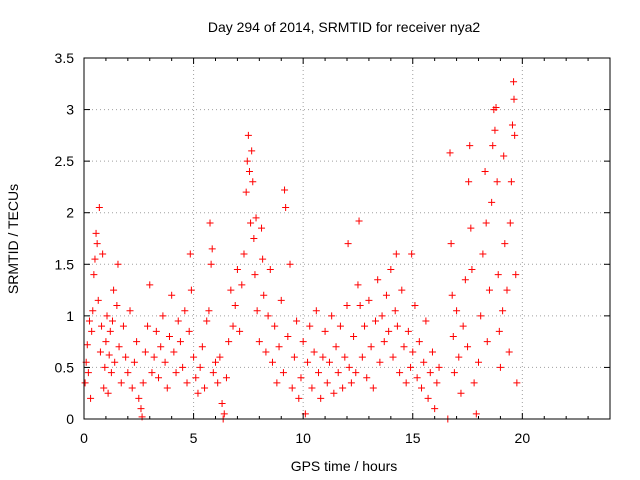 The image size is (640, 480). What do you see at coordinates (413, 438) in the screenshot?
I see `x-tick-label: 15` at bounding box center [413, 438].